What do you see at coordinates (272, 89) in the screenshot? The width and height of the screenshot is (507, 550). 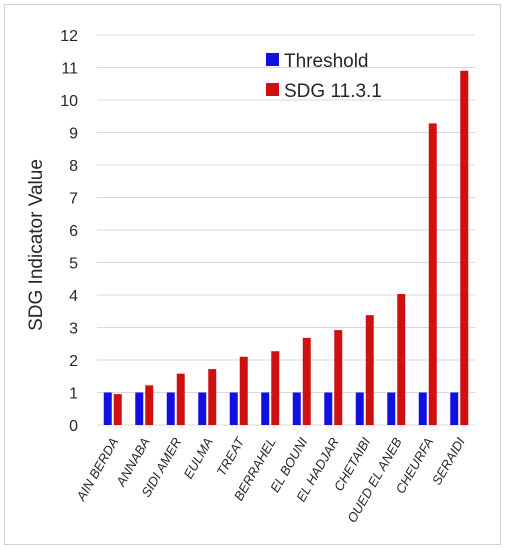 I see `legend-swatch-sdg` at bounding box center [272, 89].